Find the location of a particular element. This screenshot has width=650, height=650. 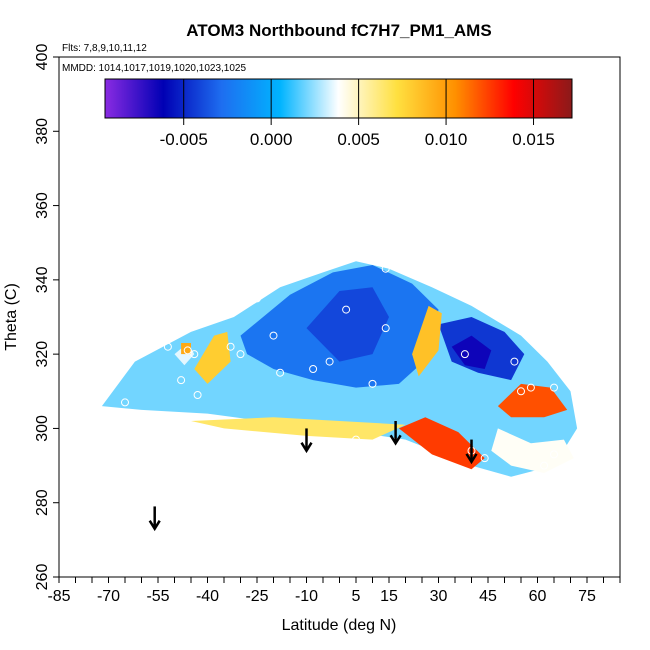

chart-title: ATOM3 Northbound fC7H7_PM1_AMS is located at coordinates (338, 30).